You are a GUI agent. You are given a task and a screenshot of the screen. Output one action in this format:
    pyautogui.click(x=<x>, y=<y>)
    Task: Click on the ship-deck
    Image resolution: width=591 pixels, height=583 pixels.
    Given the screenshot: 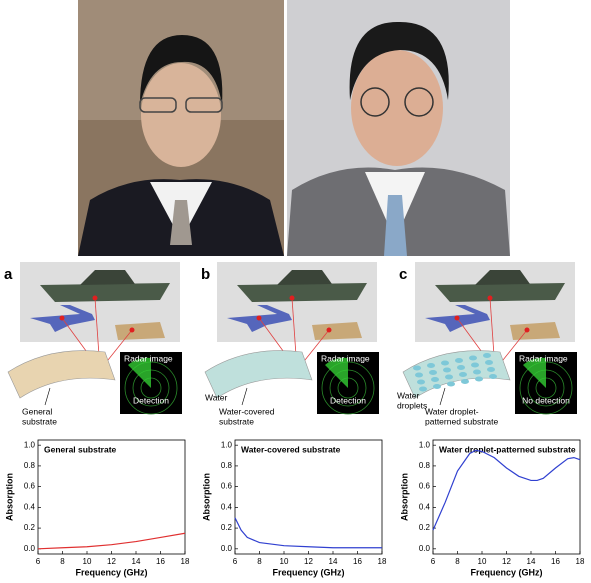 What is the action you would take?
    pyautogui.click(x=502, y=277)
    